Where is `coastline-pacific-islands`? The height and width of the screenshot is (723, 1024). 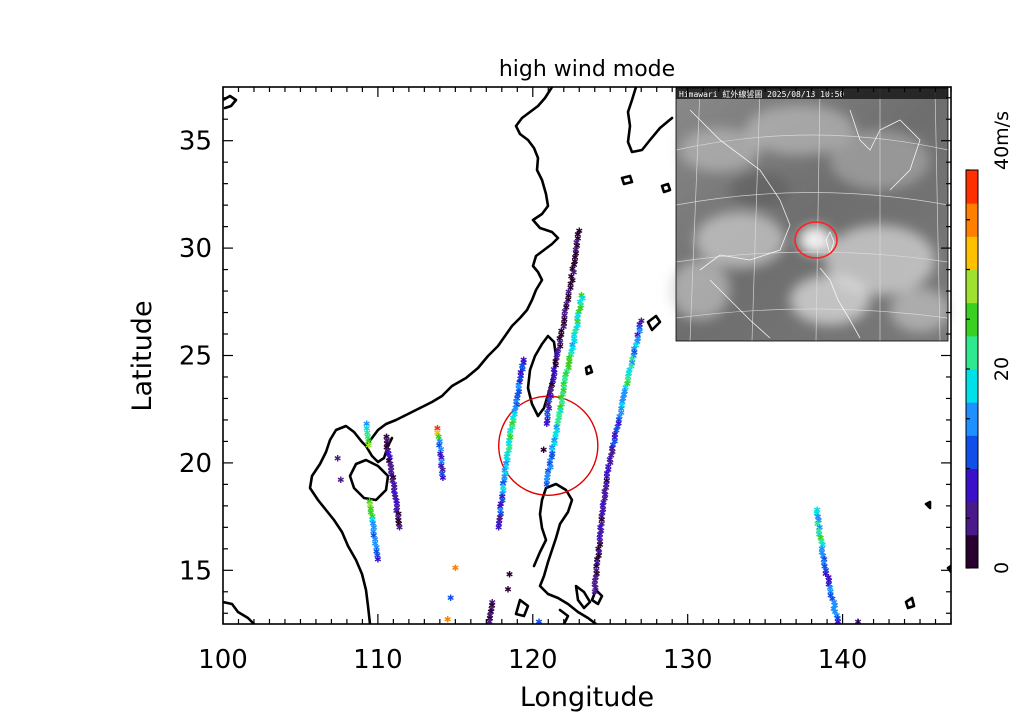
coastline-pacific-islands is located at coordinates (927, 555).